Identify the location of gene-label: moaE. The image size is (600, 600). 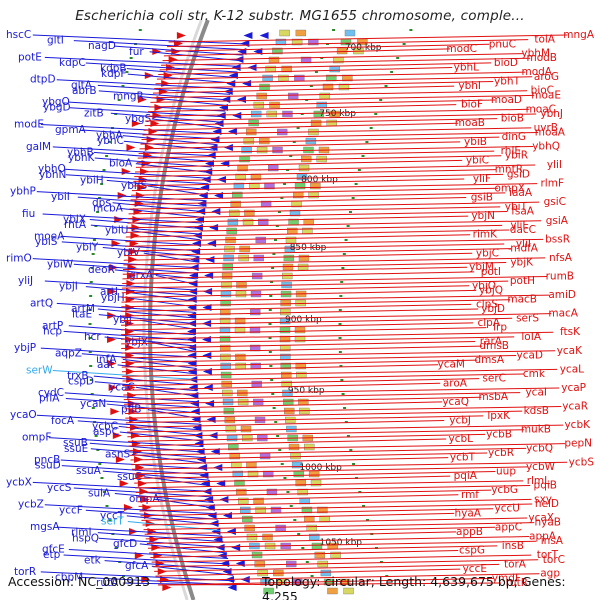
(546, 95).